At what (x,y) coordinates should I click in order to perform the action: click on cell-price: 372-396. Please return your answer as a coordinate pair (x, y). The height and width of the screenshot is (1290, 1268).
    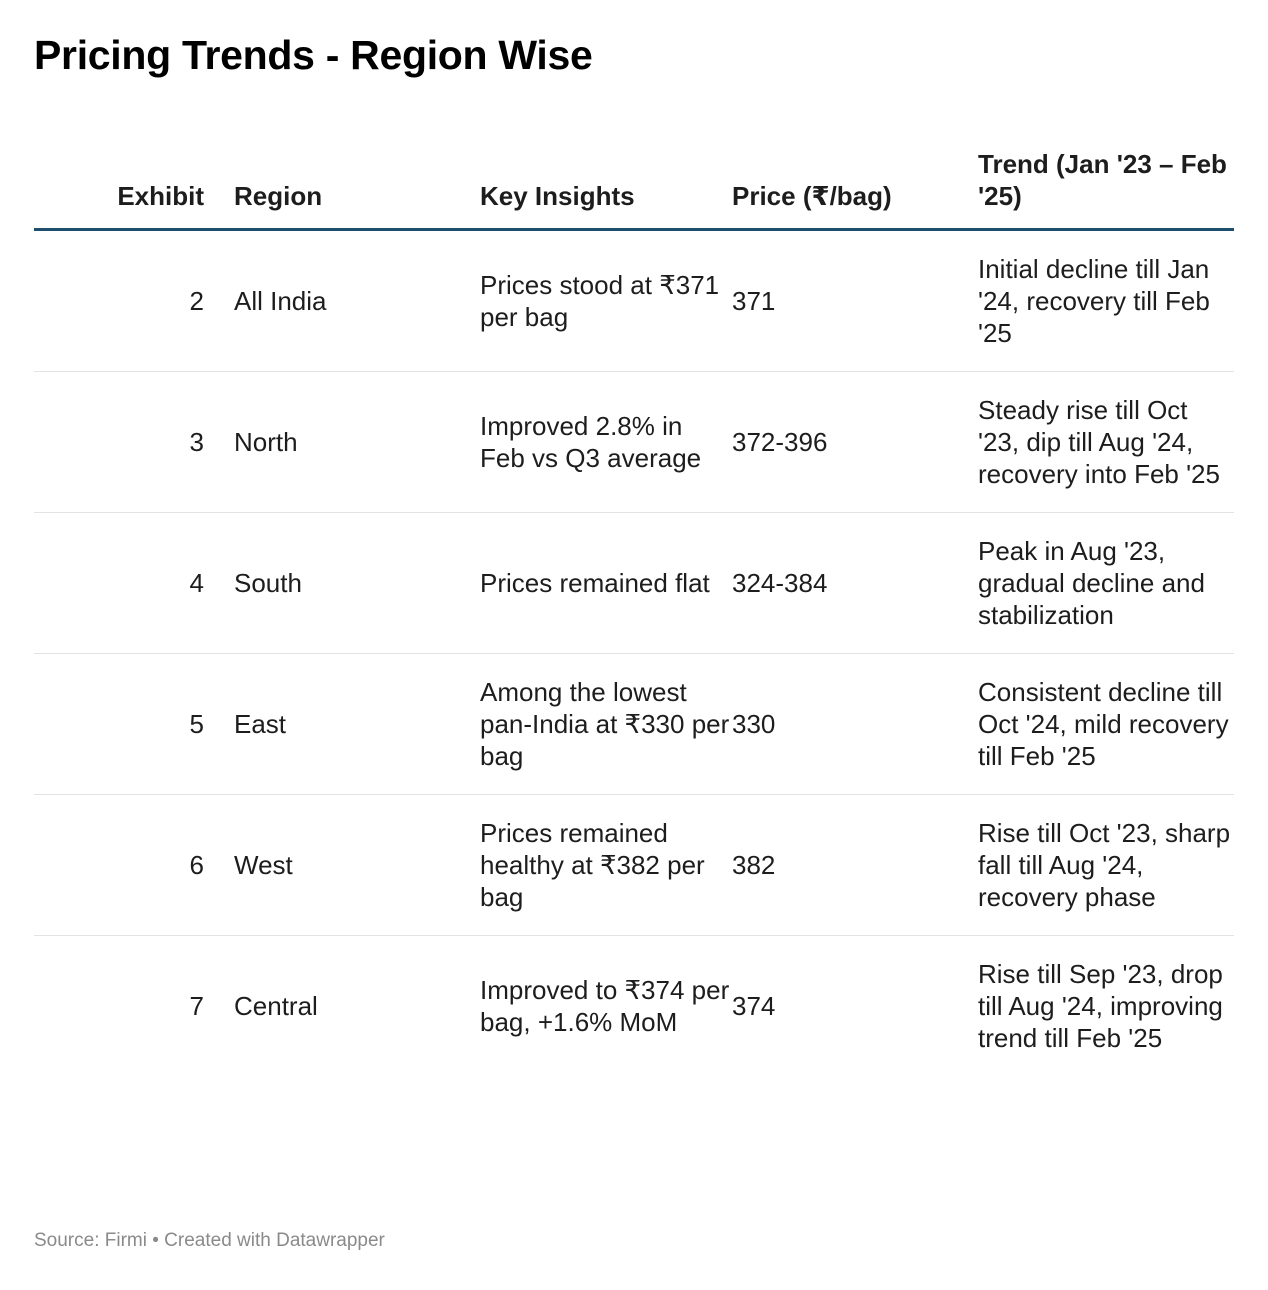
    Looking at the image, I should click on (855, 442).